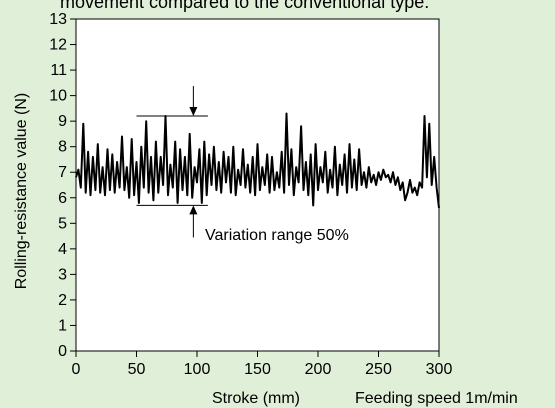 This screenshot has width=555, height=408. I want to click on x-tick-label: 300, so click(439, 369).